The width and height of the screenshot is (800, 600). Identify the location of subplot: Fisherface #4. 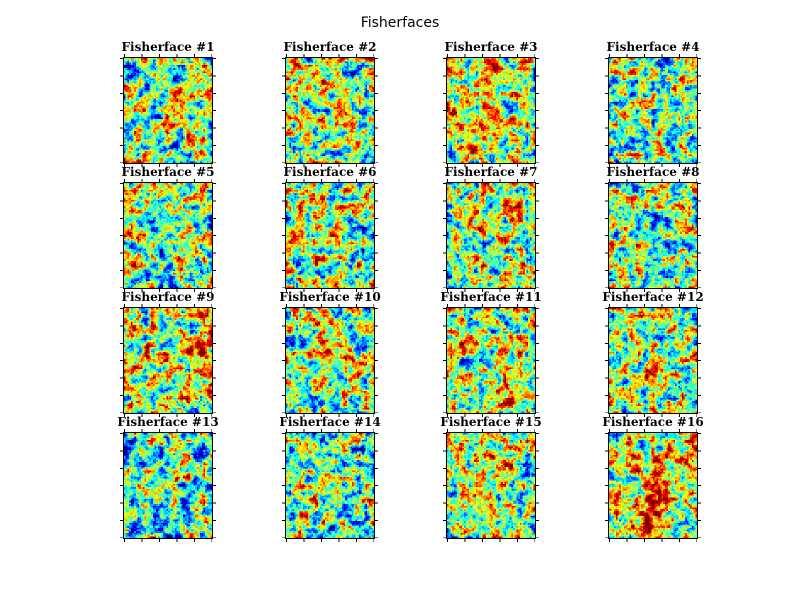
(653, 103).